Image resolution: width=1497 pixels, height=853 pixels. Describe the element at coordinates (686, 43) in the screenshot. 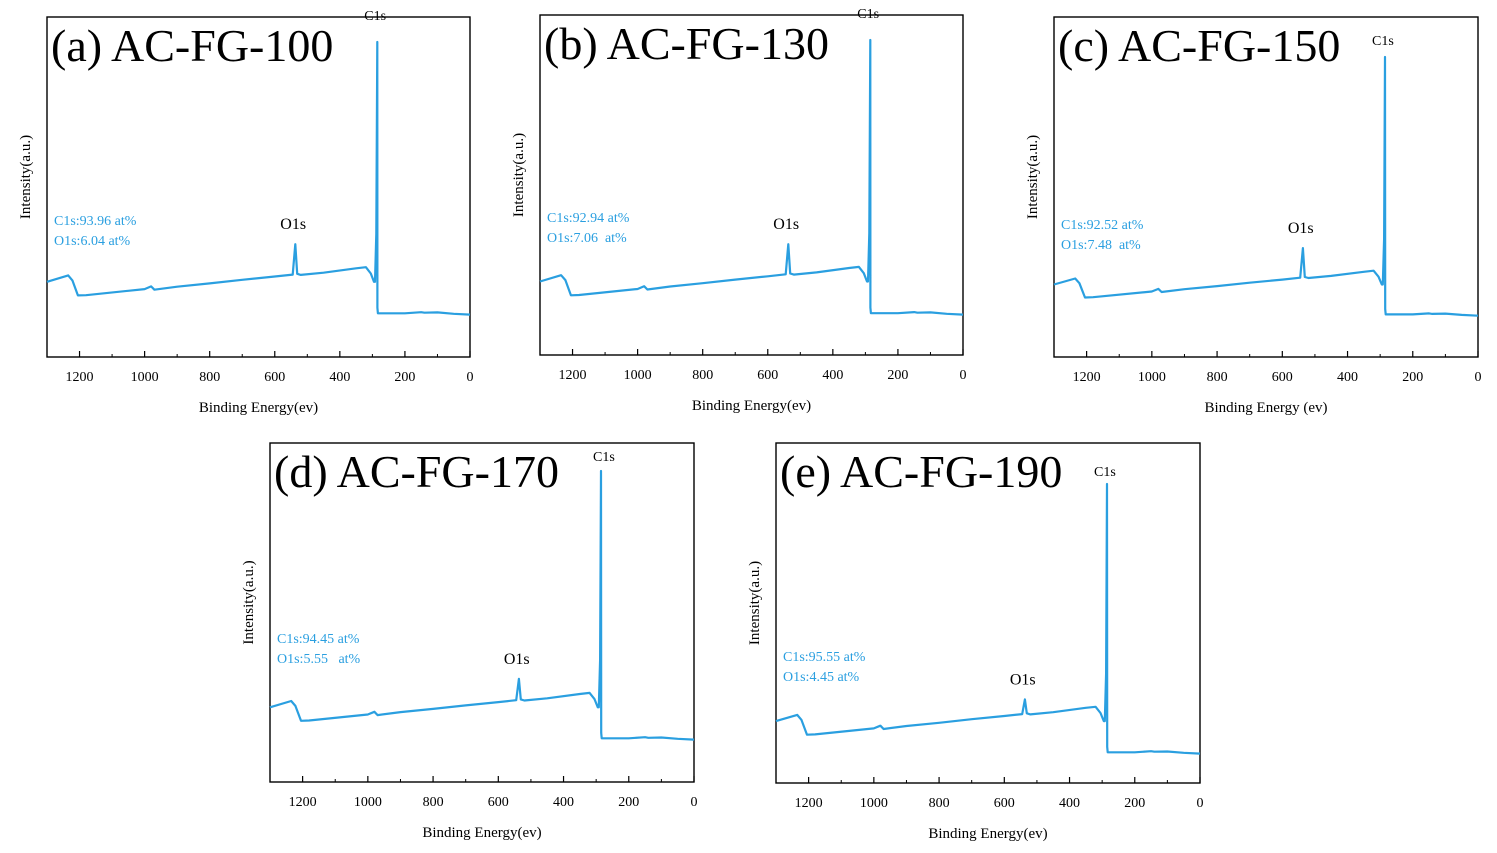

I see `panel-title: (b) AC-FG-130` at that location.